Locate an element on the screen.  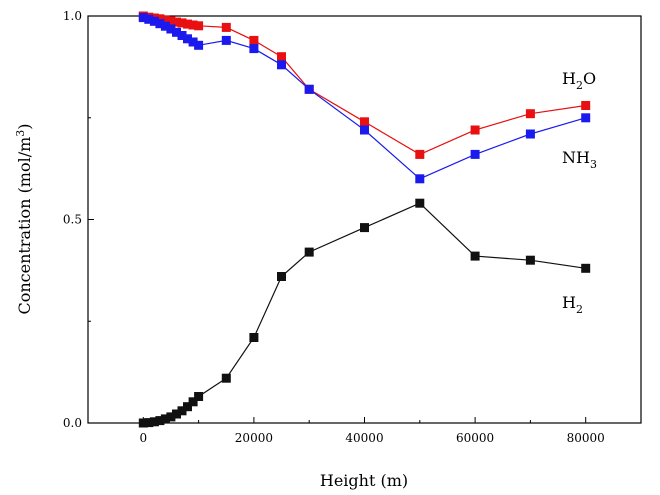
series-label-nh3: NH3 is located at coordinates (579, 159).